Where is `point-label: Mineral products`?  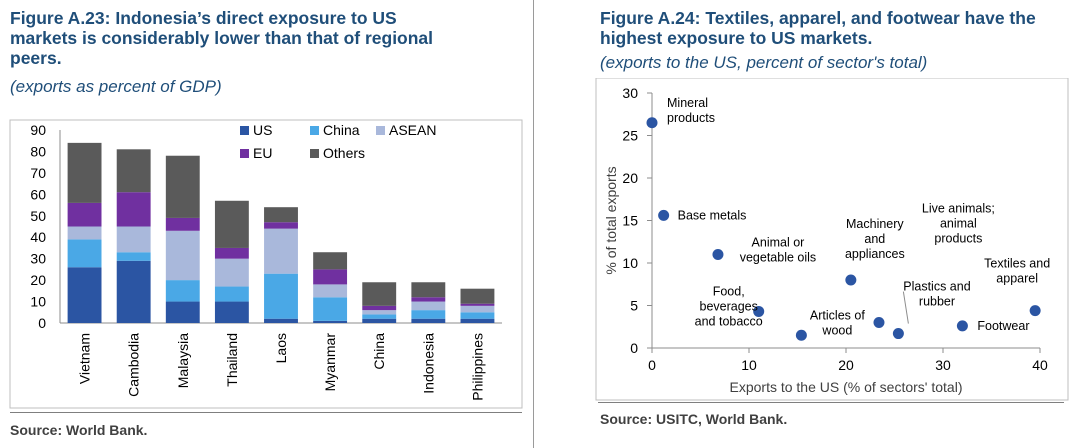 point-label: Mineral products is located at coordinates (691, 110).